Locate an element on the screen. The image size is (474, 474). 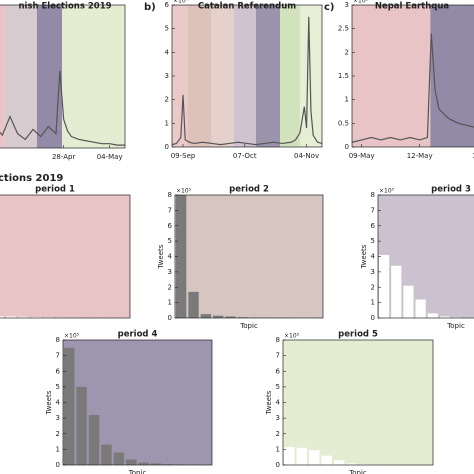
x-tick-label: 09-Sep is located at coordinates (183, 156).